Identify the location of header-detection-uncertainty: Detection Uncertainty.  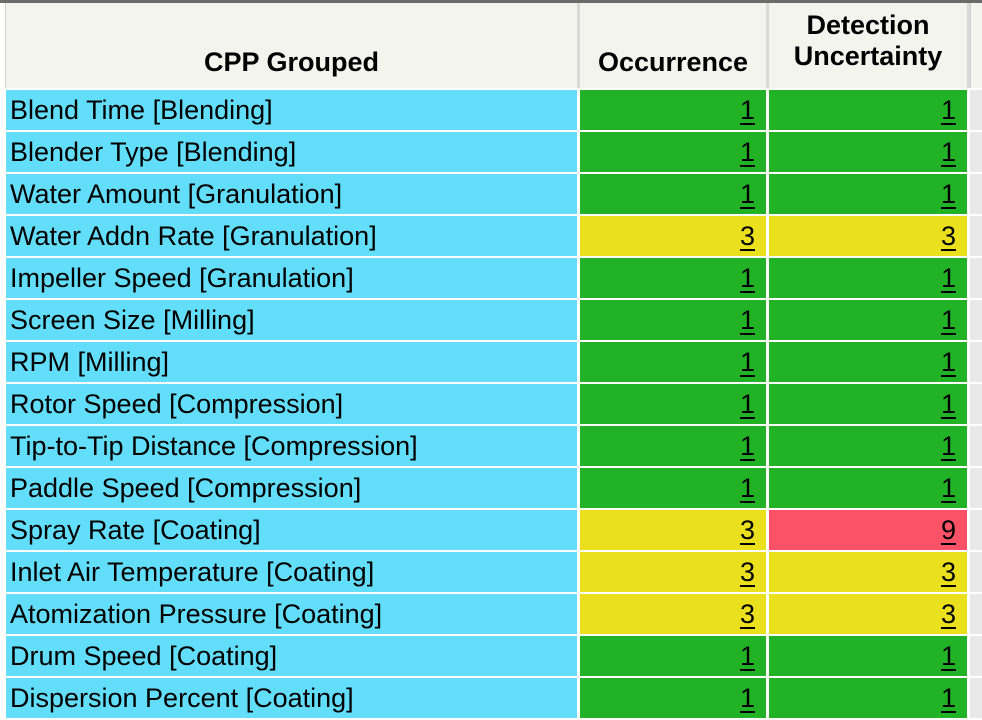
(868, 45).